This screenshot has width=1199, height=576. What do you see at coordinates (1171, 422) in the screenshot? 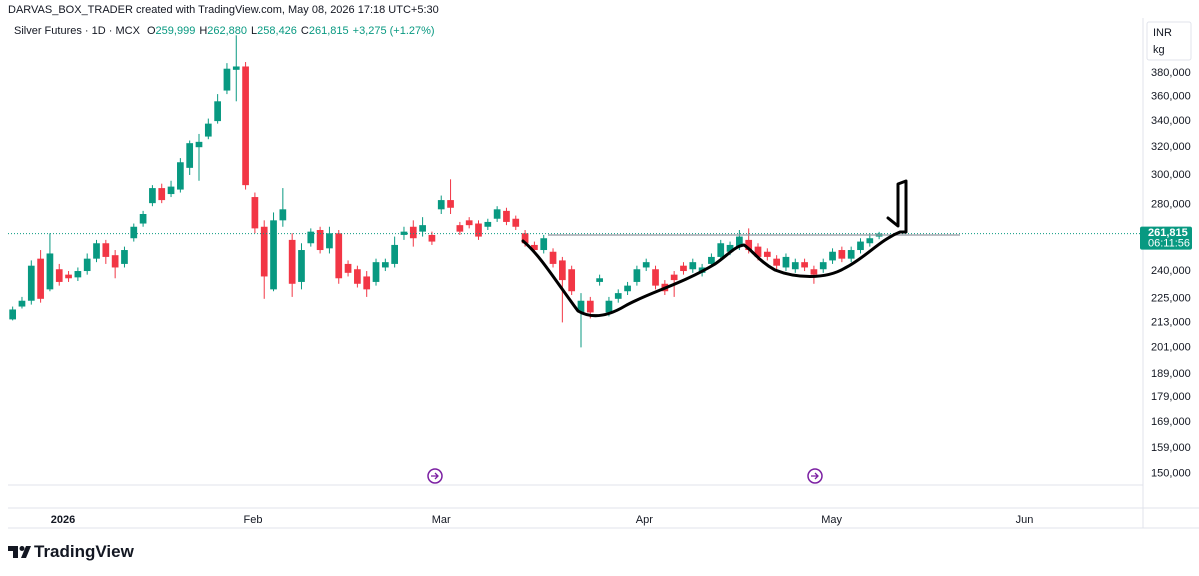
I see `y-tick-label: 169,000` at bounding box center [1171, 422].